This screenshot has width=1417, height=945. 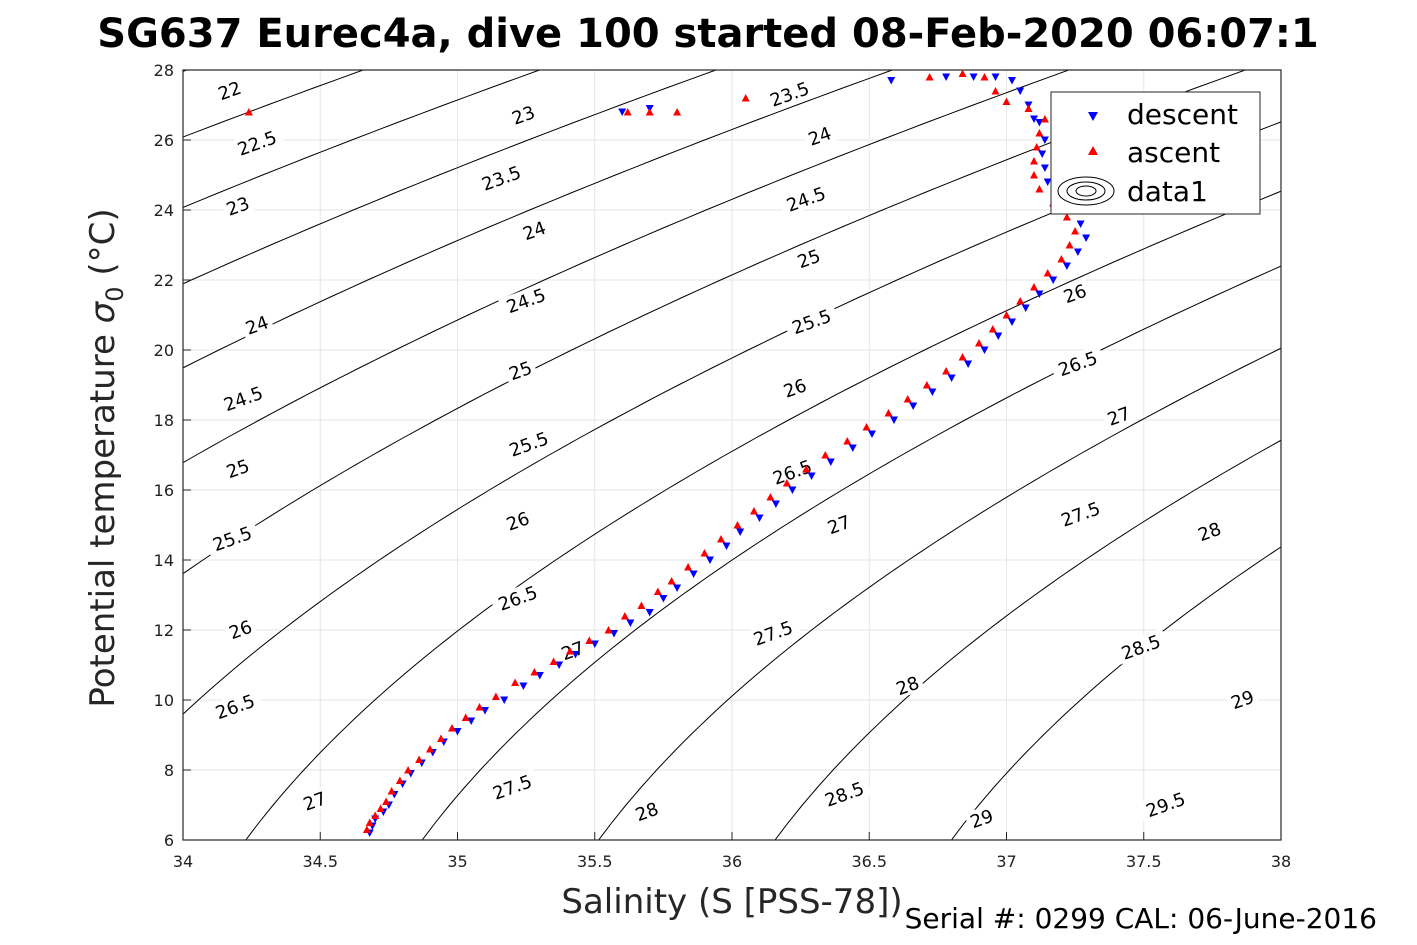 I want to click on contour-label: 24, so click(x=534, y=230).